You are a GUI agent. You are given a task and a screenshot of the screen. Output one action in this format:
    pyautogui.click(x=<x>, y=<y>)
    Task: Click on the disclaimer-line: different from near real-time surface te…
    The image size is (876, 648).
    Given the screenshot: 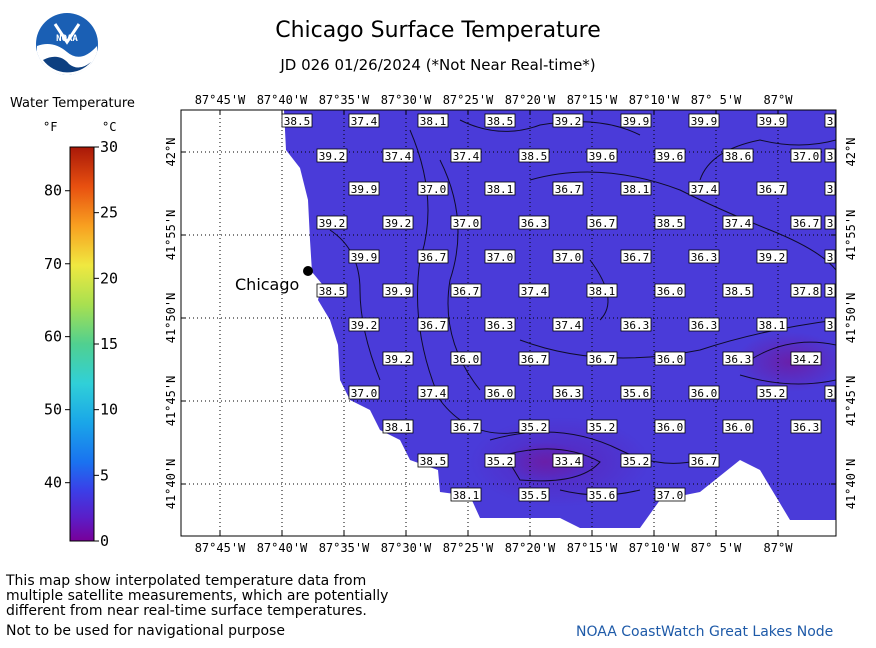 What is the action you would take?
    pyautogui.click(x=186, y=611)
    